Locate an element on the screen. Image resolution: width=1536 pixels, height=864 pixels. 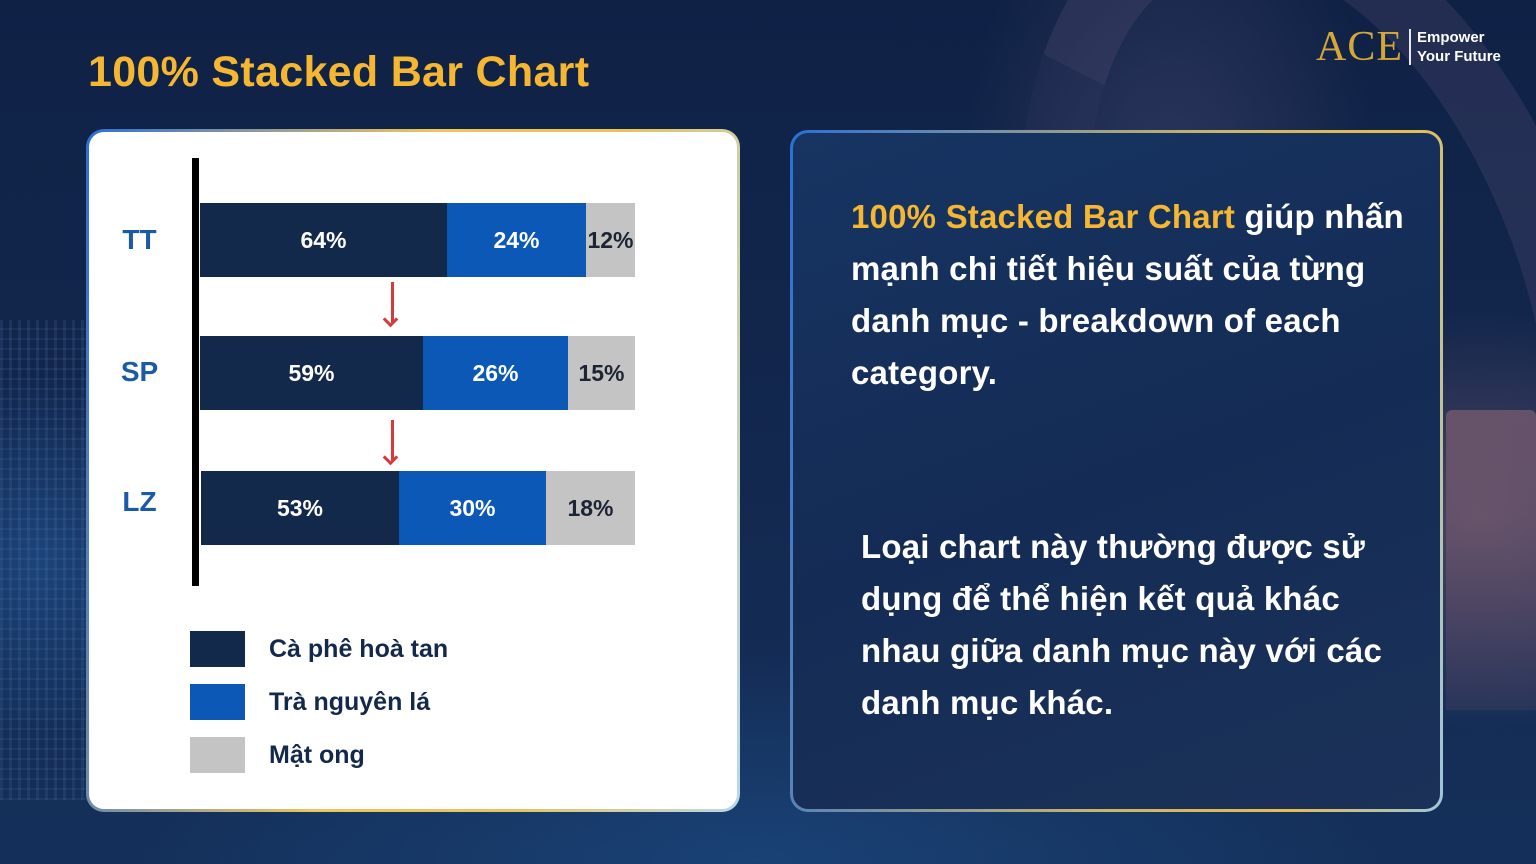
legend-item-mat-ong: Mật ong is located at coordinates (319, 755).